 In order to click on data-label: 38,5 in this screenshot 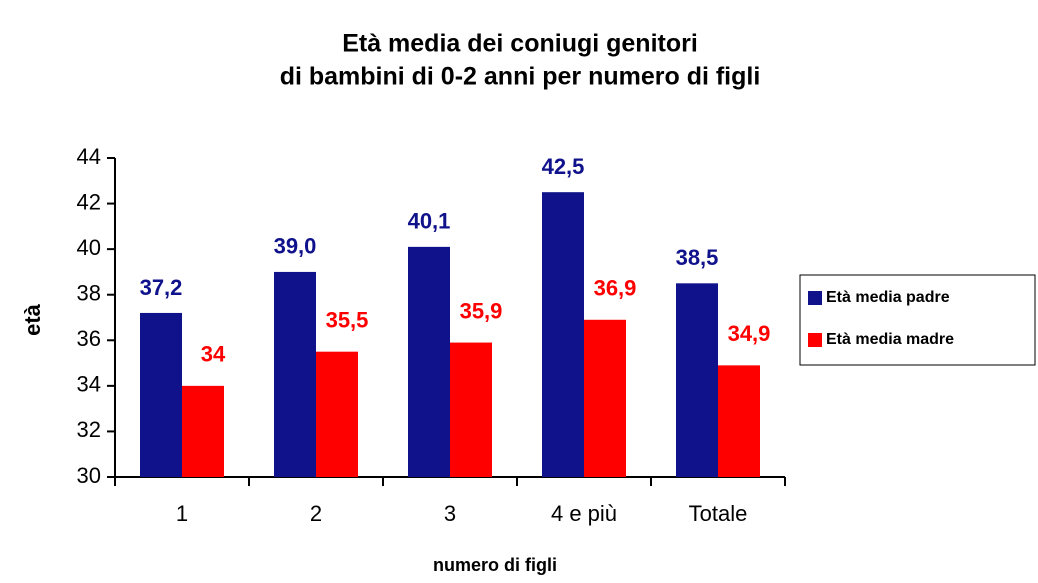, I will do `click(697, 257)`.